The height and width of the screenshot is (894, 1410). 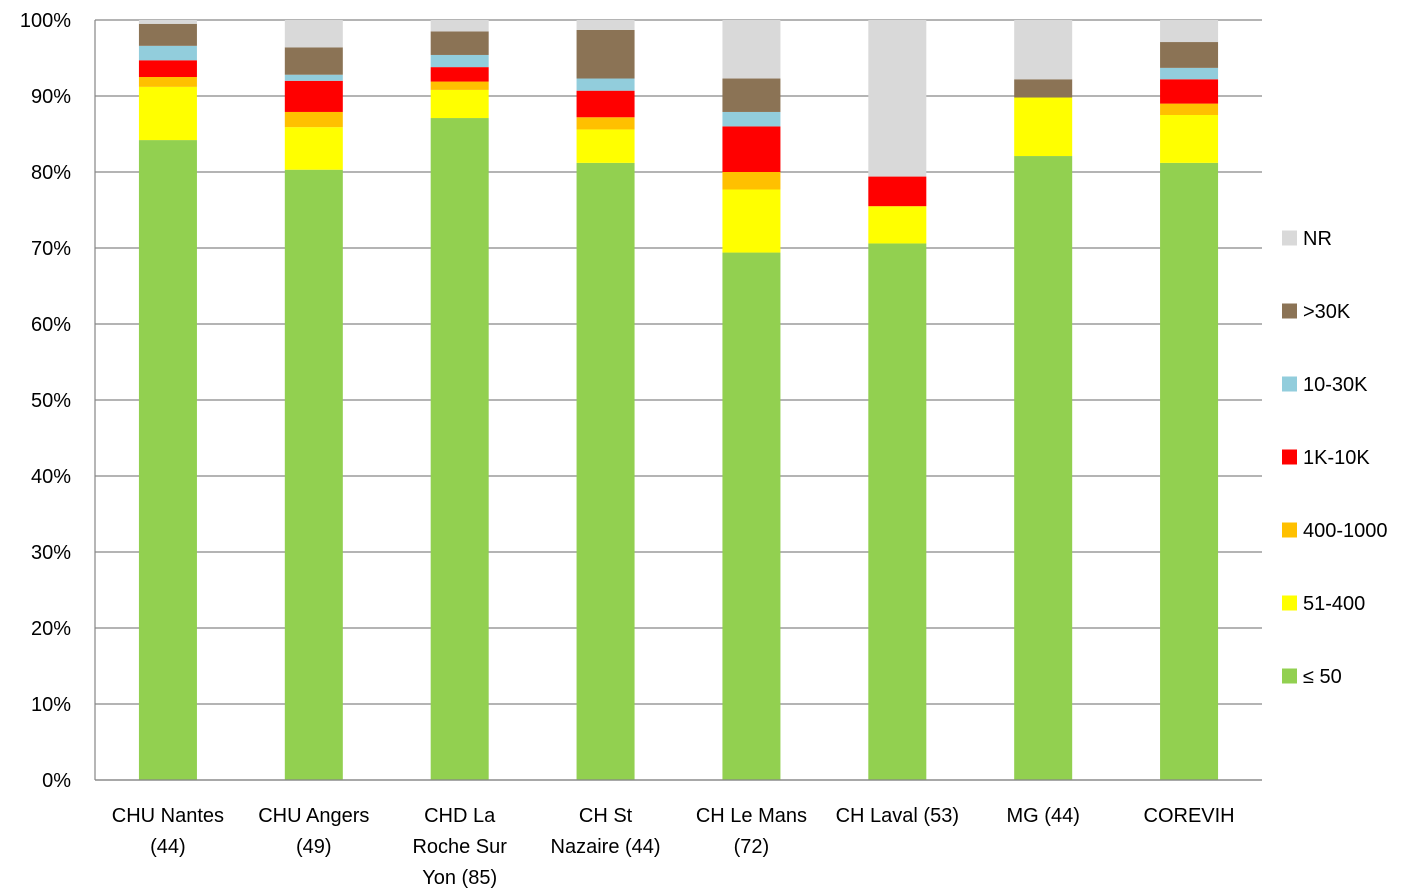 I want to click on x-category-label: COREVIH, so click(x=1189, y=816).